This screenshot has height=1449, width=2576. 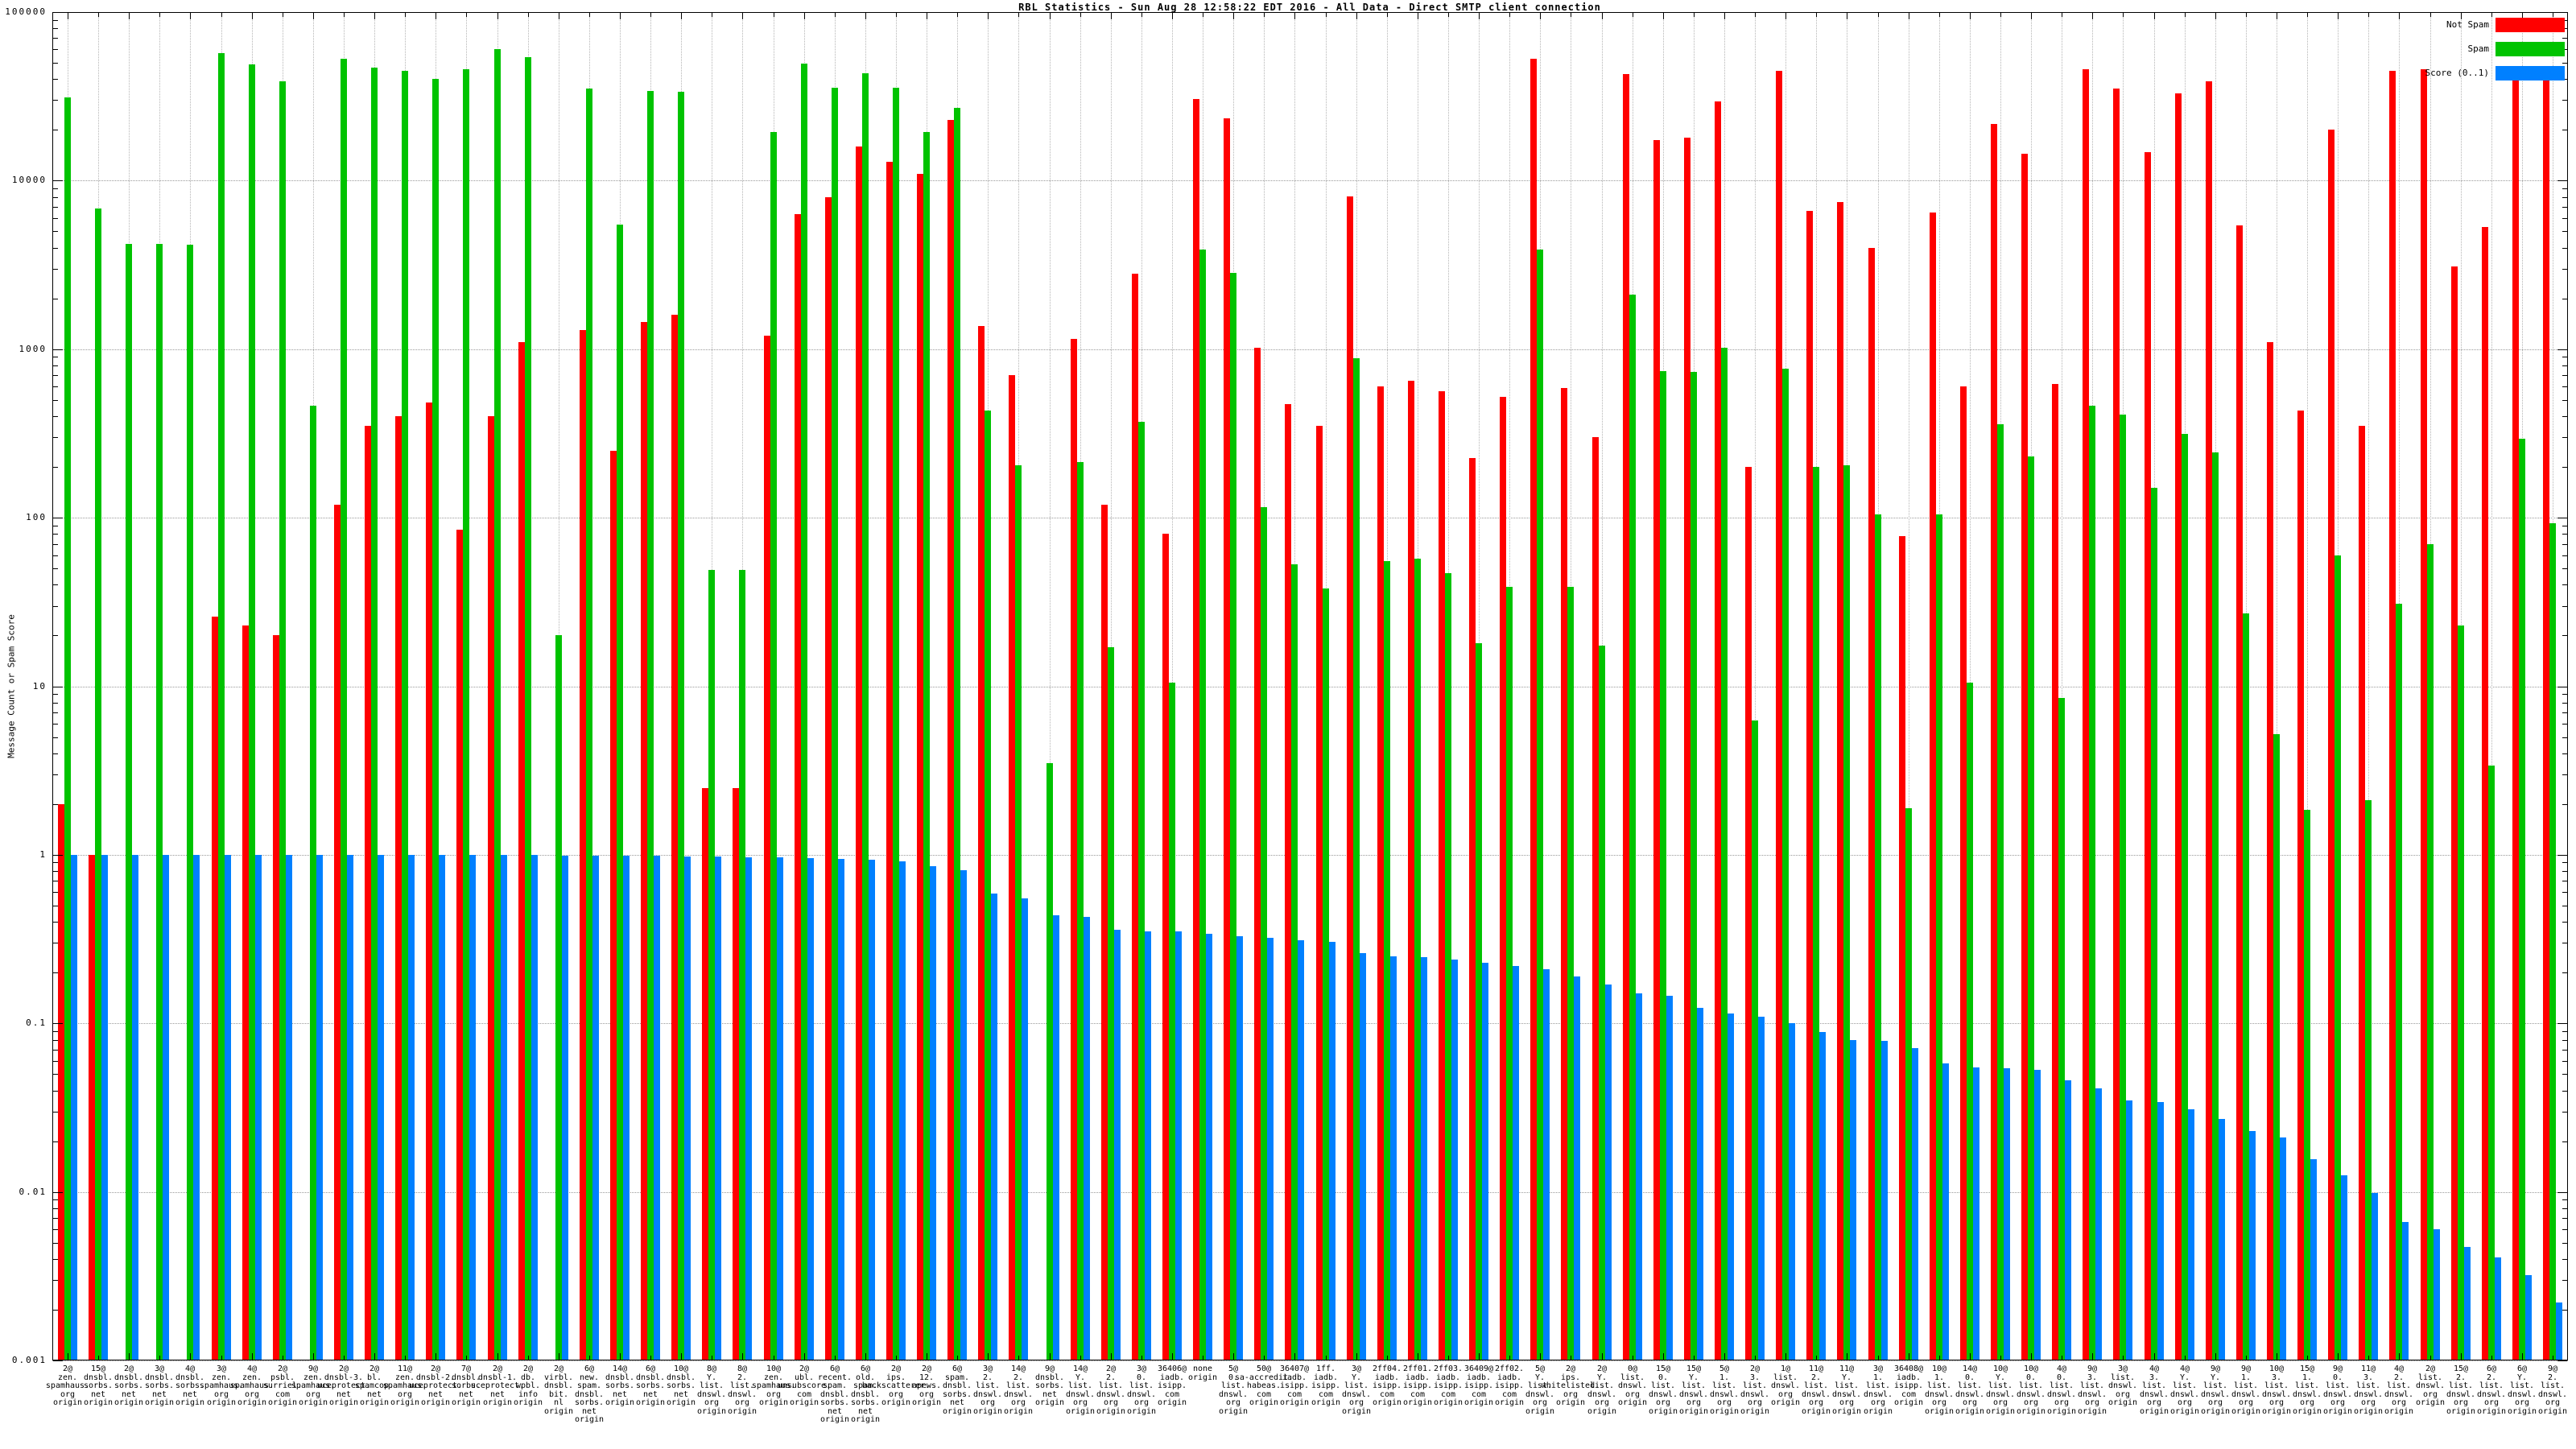 What do you see at coordinates (681, 1385) in the screenshot?
I see `x-tick-label: 10@ dnsbl. sorbs. net origin` at bounding box center [681, 1385].